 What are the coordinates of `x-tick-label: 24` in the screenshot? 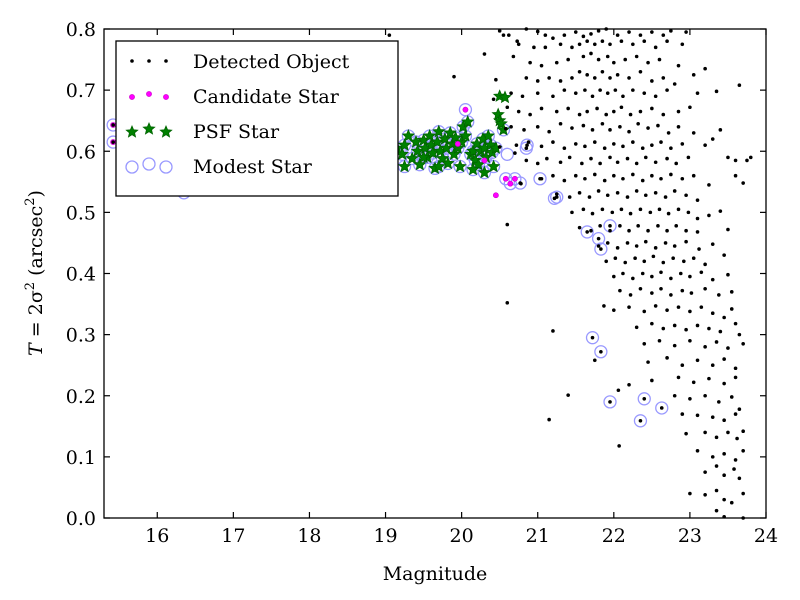 It's located at (766, 536).